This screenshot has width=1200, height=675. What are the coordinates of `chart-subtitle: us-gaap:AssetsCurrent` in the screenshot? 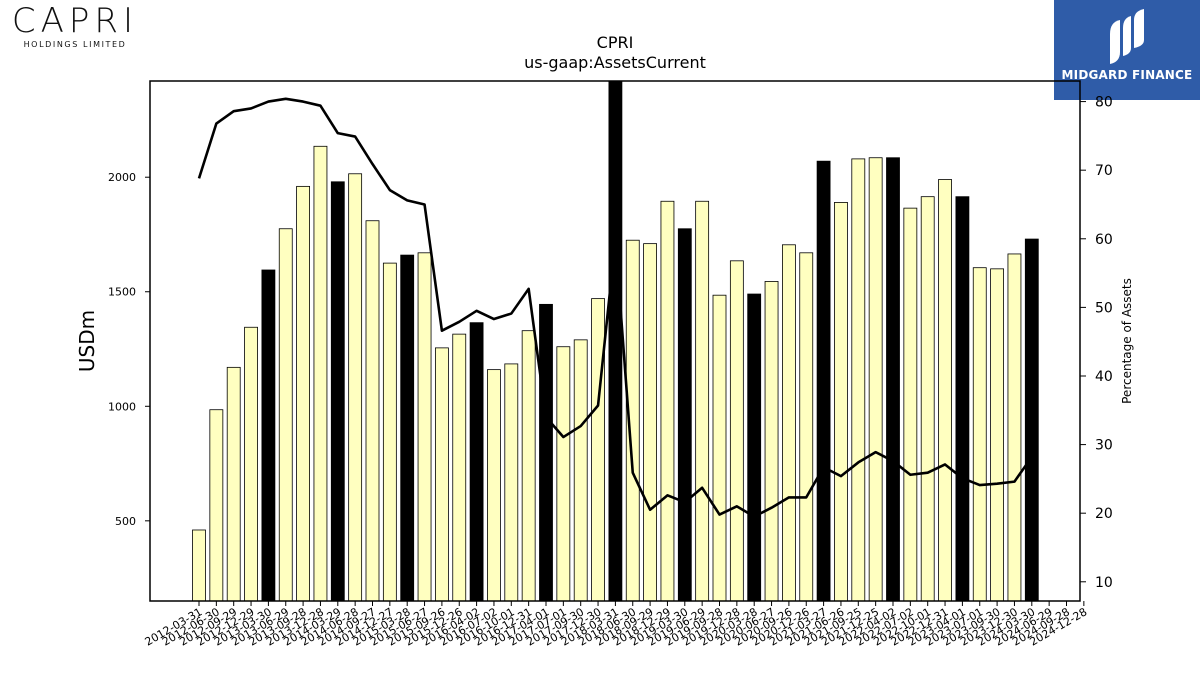 It's located at (615, 62).